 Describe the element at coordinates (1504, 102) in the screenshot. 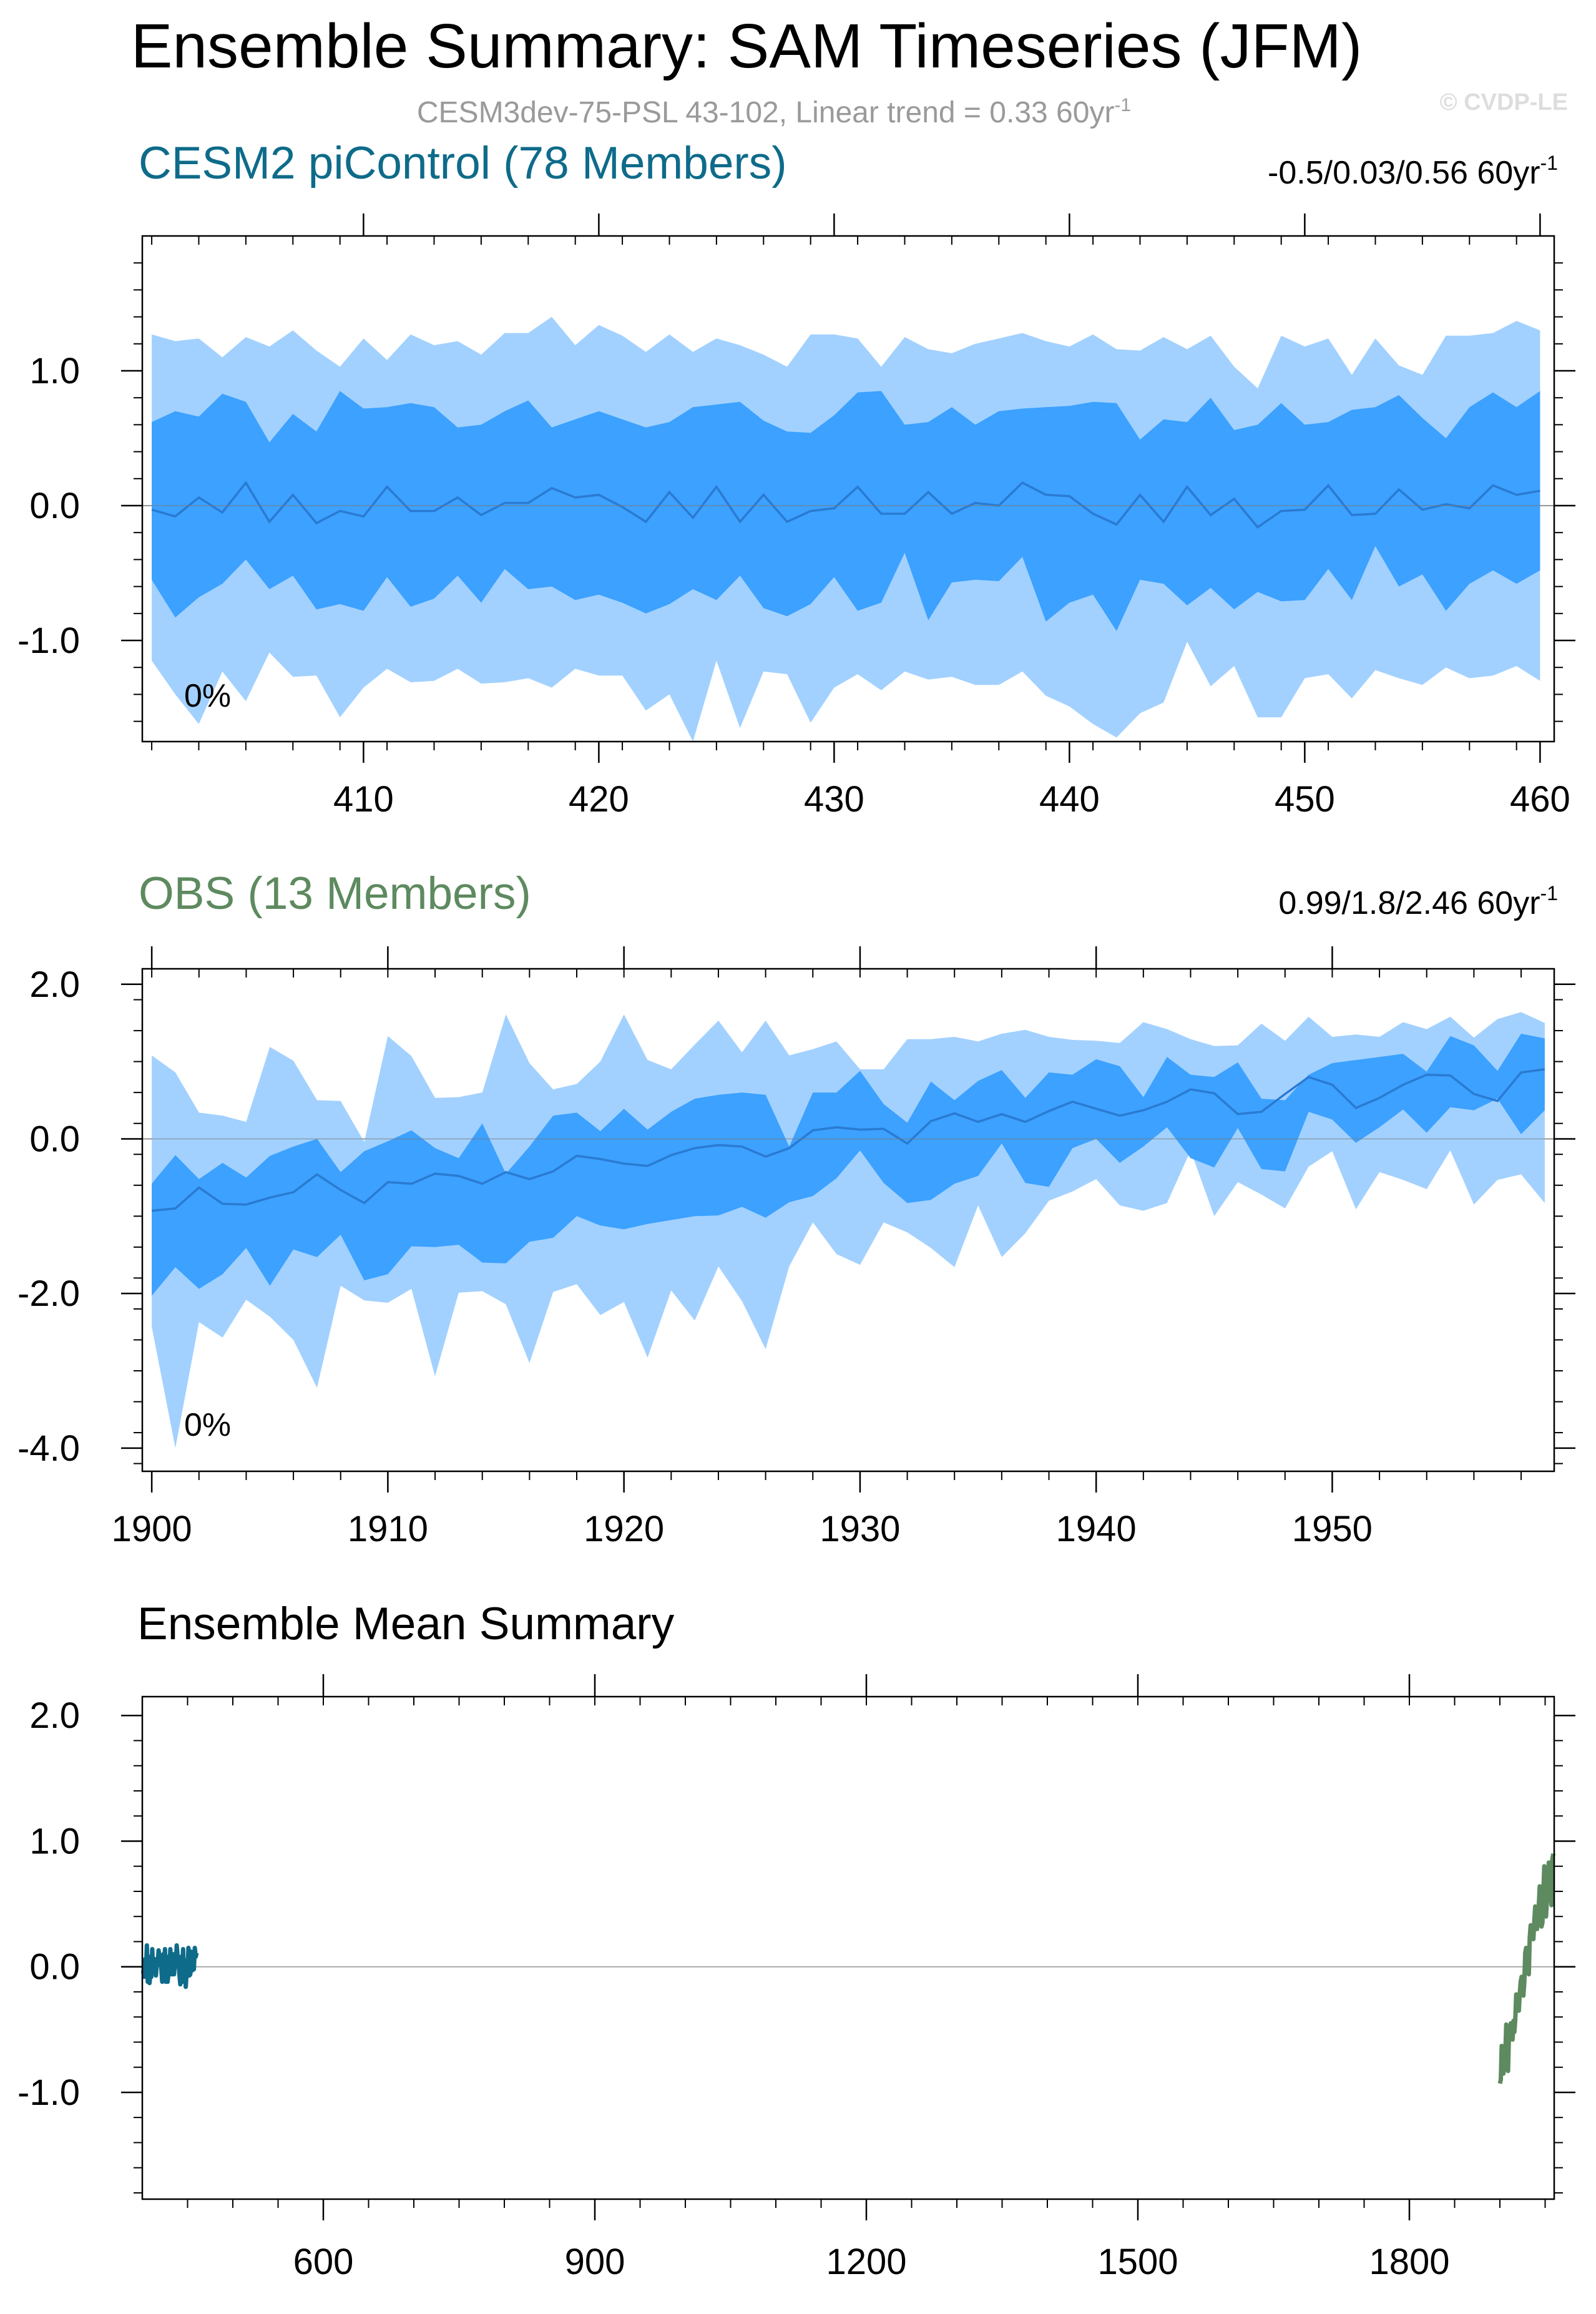

I see `watermark: © CVDP-LE` at that location.